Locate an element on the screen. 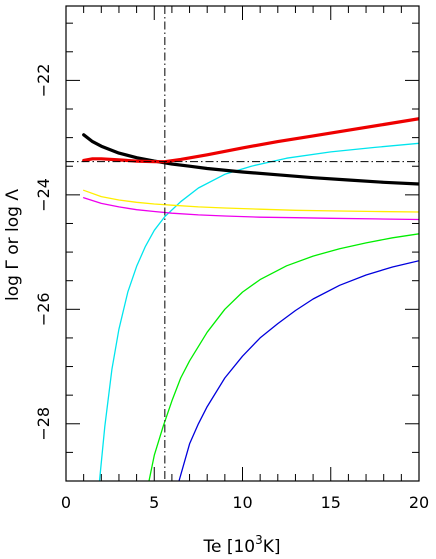 Image resolution: width=436 pixels, height=559 pixels. x-axis-label-main: Te [10 is located at coordinates (228, 547).